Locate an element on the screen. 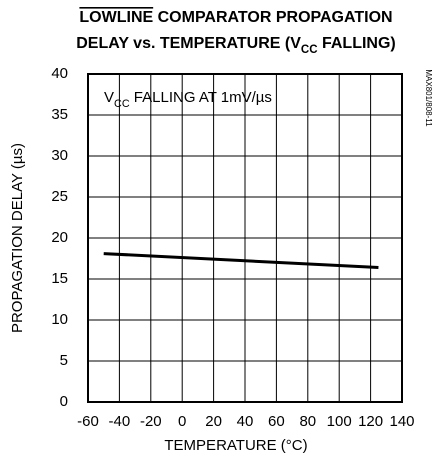 The height and width of the screenshot is (464, 438). annotation: VCC FALLING AT 1mV/µs is located at coordinates (188, 99).